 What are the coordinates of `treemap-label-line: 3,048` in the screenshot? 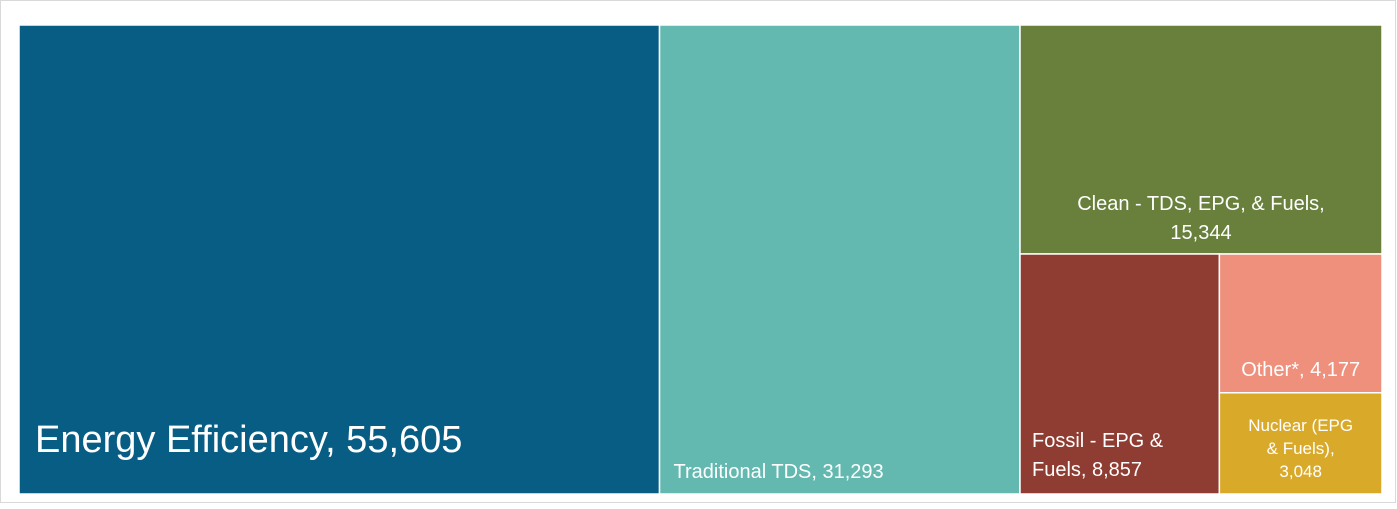 It's located at (1300, 471).